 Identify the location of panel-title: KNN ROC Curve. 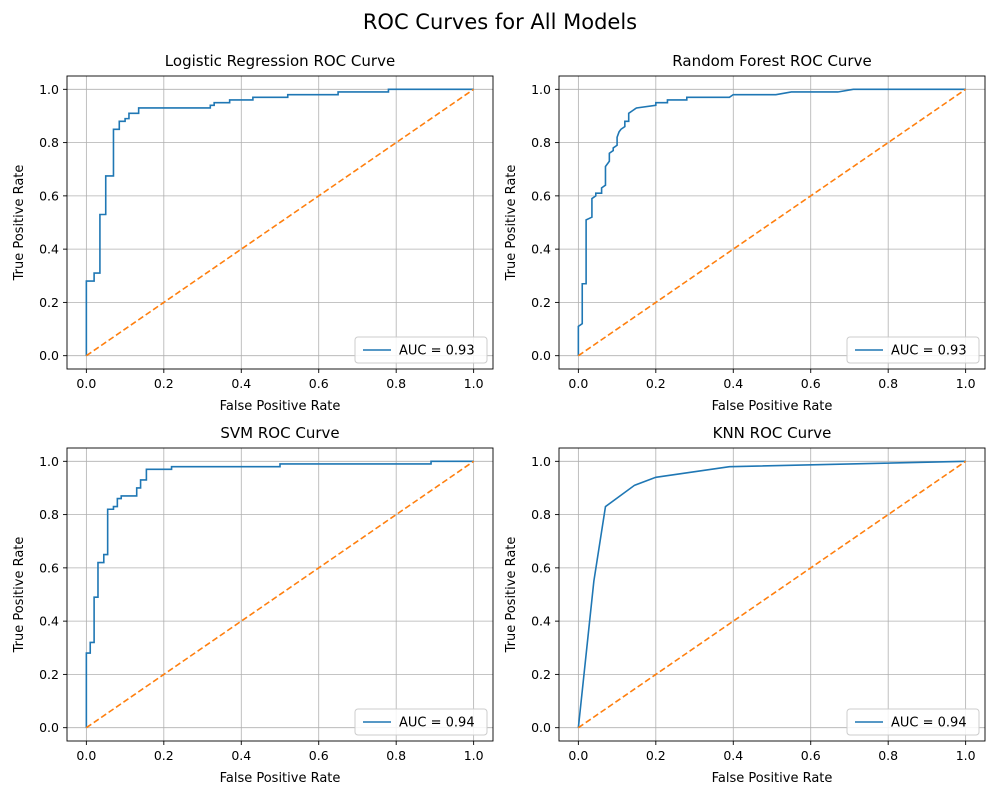
(772, 433).